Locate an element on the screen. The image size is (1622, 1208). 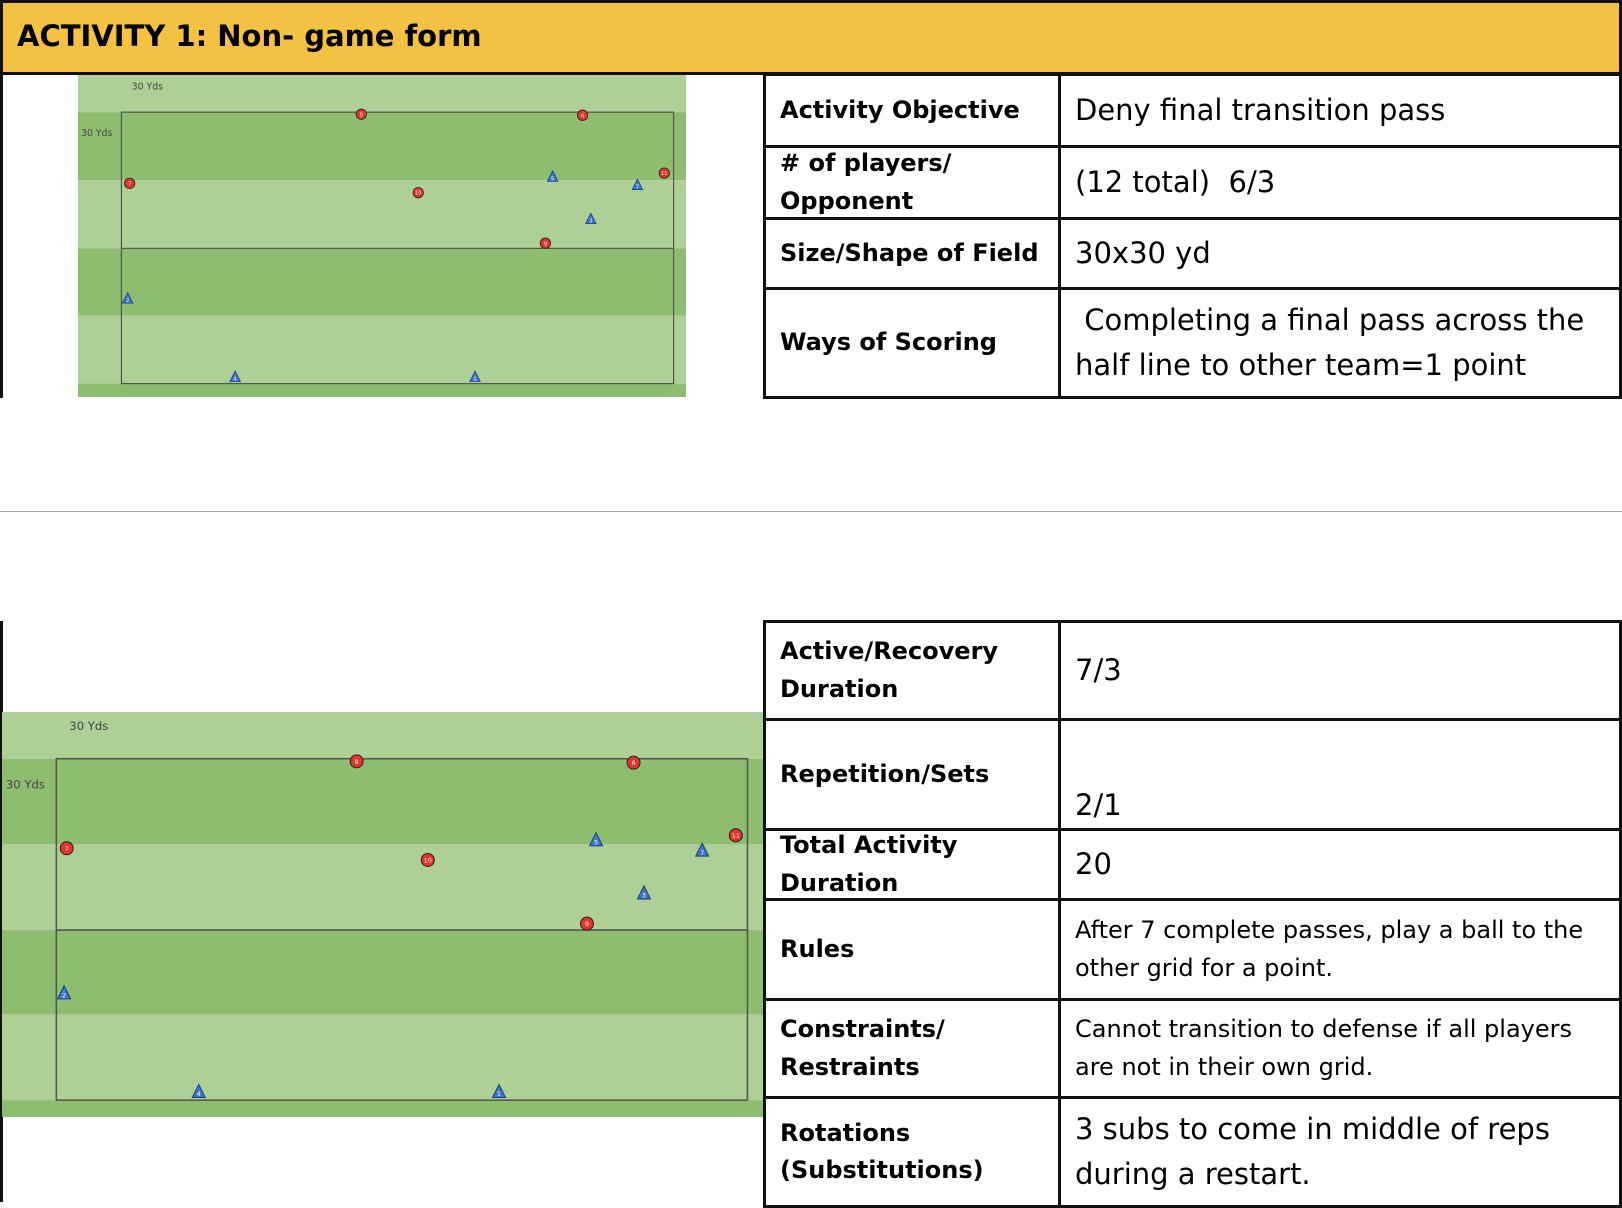
divider is located at coordinates (811, 511).